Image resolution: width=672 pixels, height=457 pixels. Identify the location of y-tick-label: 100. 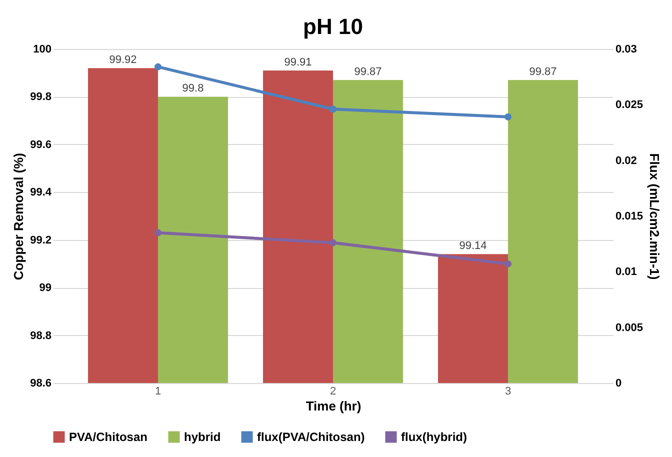
(42, 50).